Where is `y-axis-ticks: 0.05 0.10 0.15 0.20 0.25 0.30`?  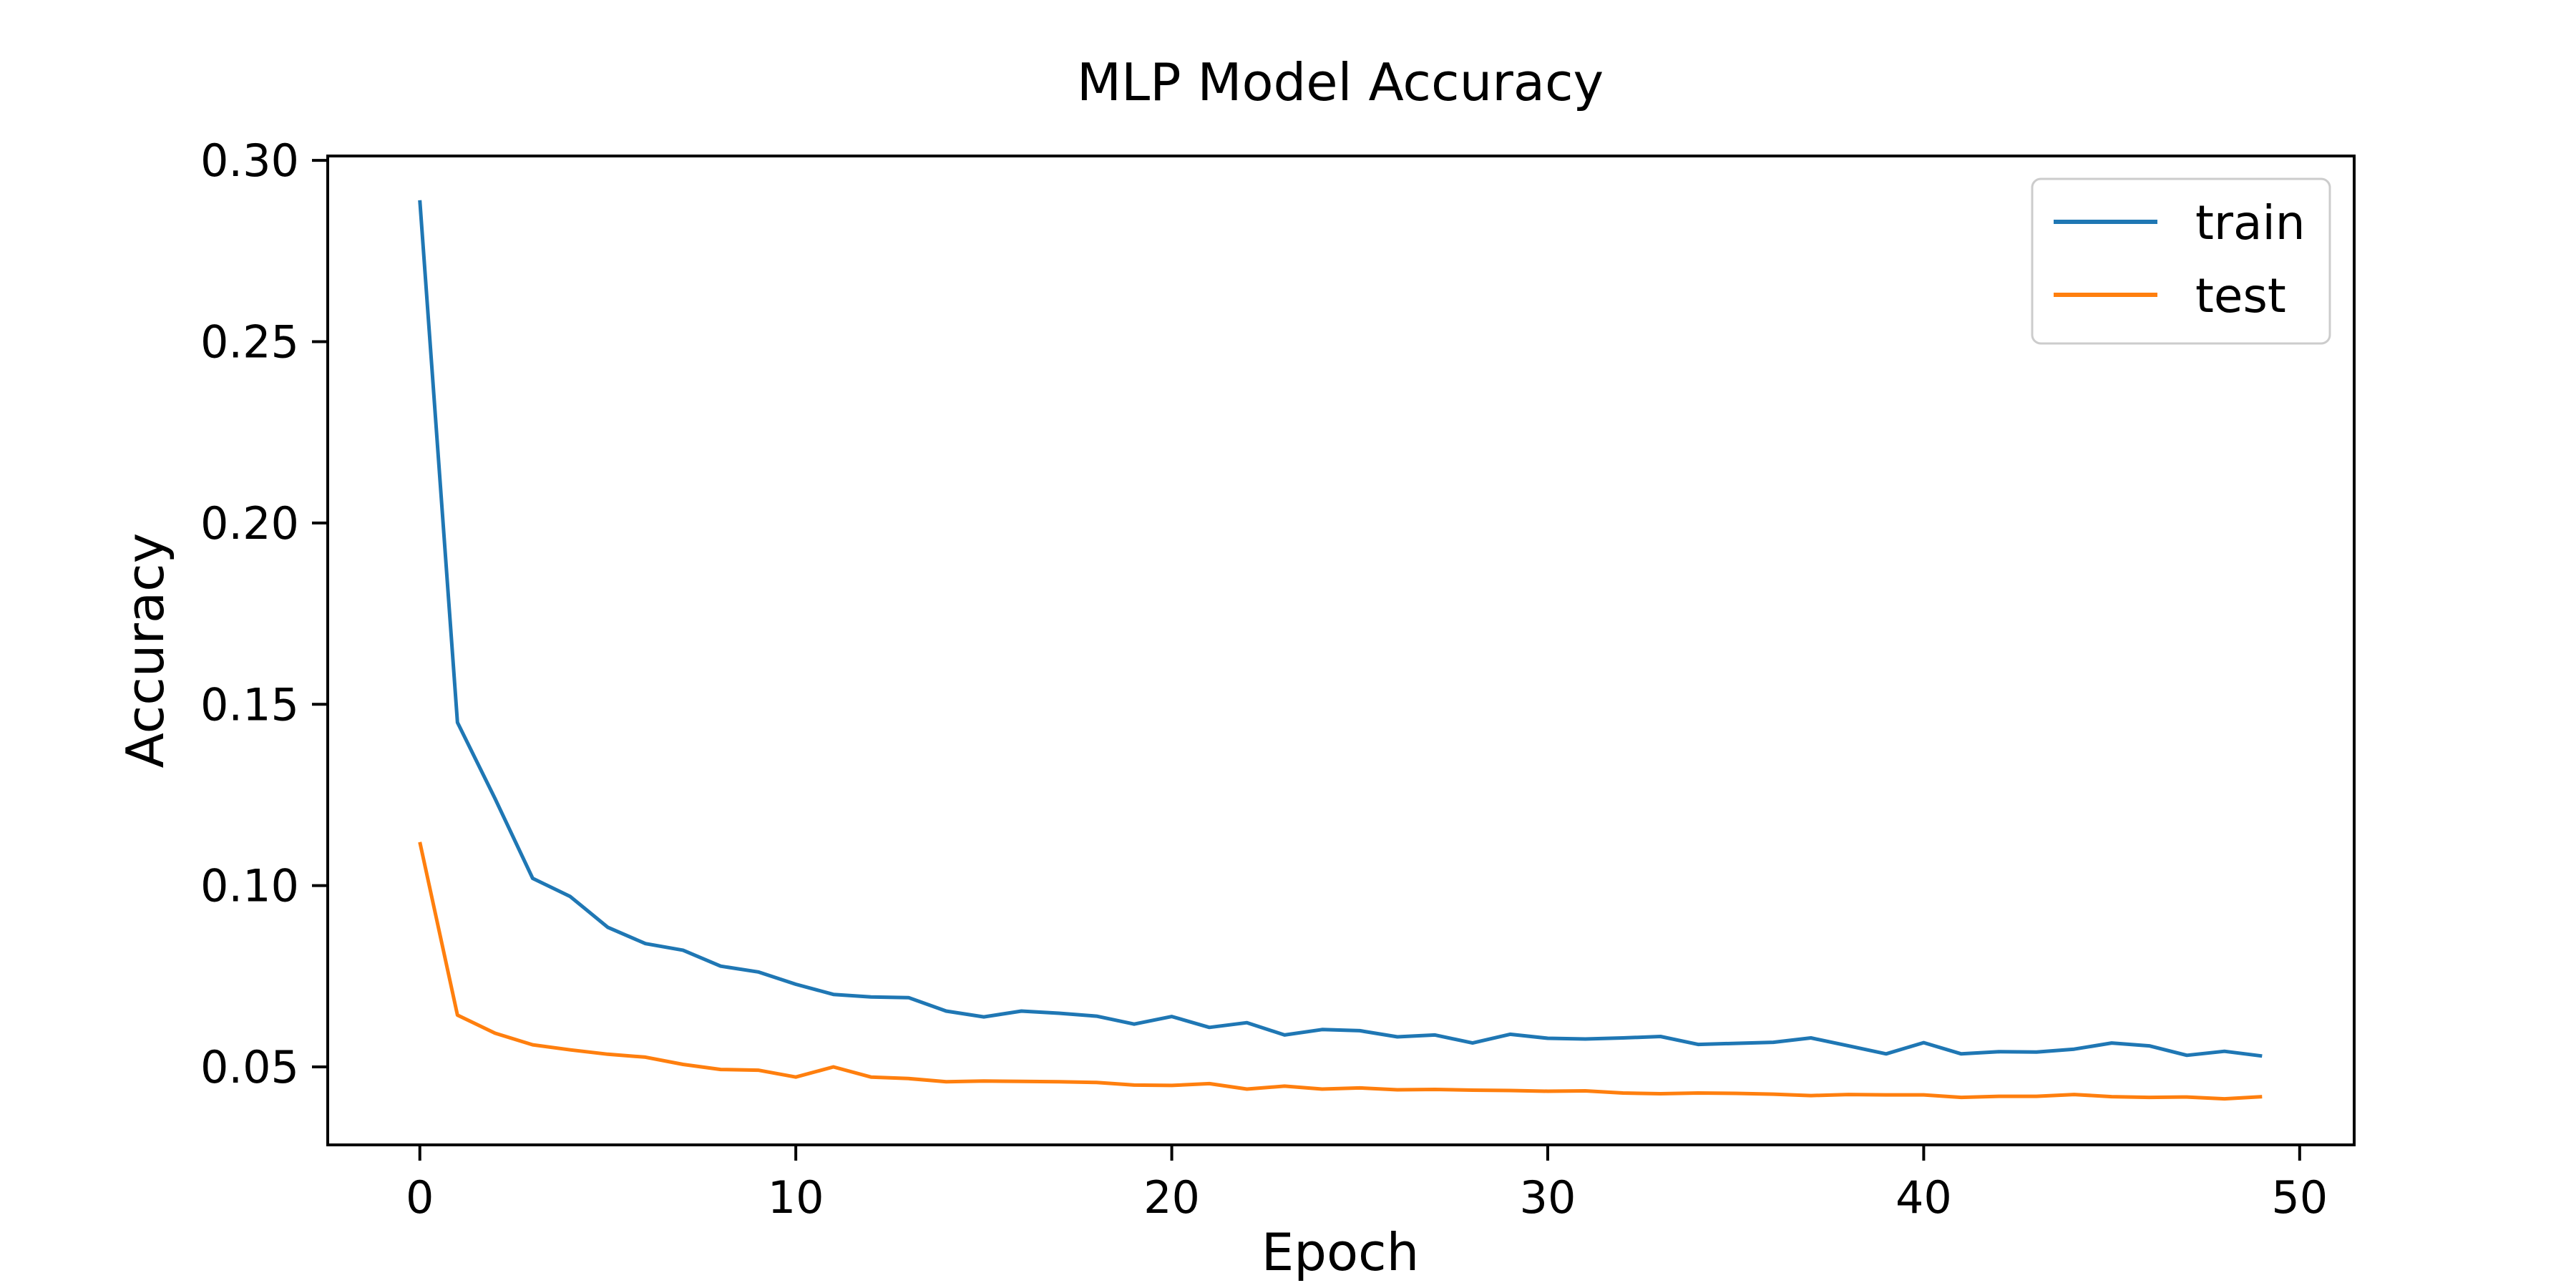 y-axis-ticks: 0.05 0.10 0.15 0.20 0.25 0.30 is located at coordinates (264, 614).